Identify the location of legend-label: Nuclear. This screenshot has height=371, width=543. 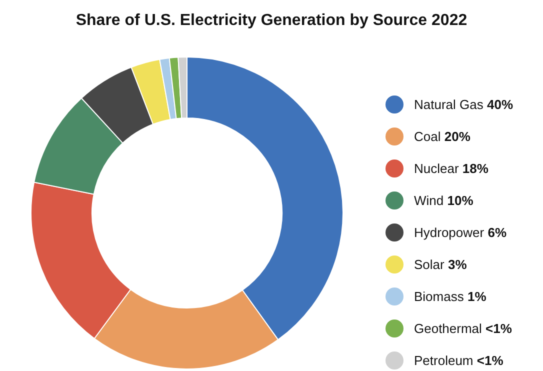
(436, 168).